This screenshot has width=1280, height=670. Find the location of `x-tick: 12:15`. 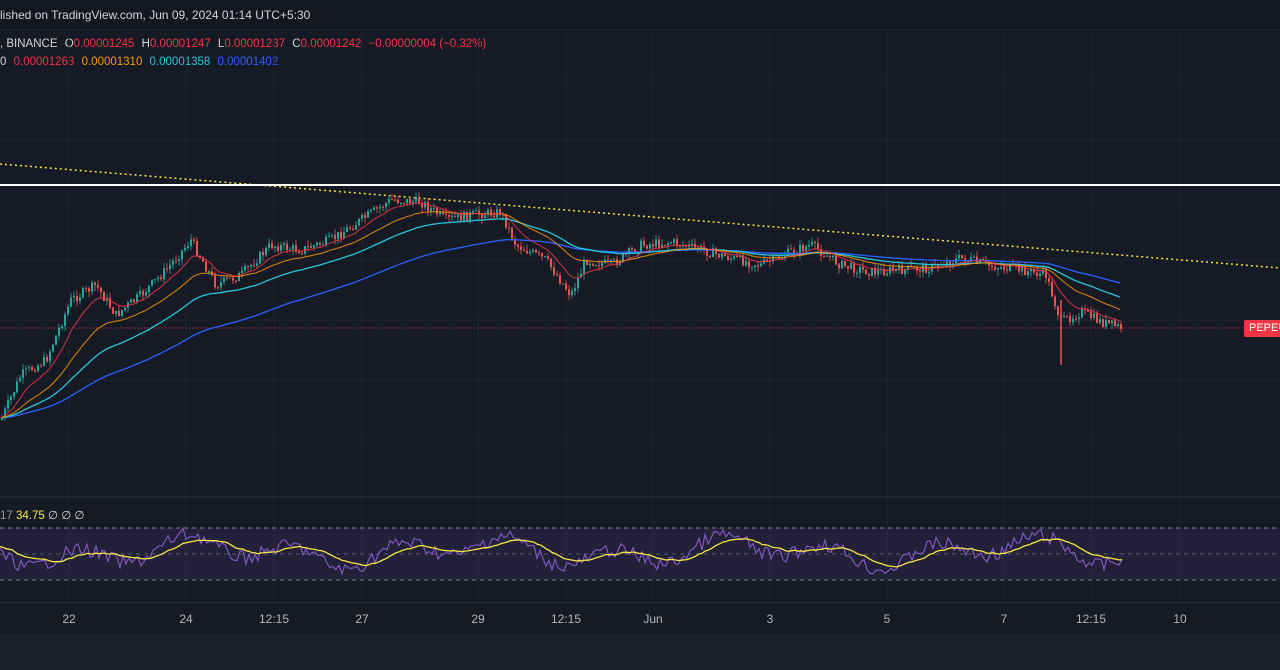

x-tick: 12:15 is located at coordinates (566, 619).